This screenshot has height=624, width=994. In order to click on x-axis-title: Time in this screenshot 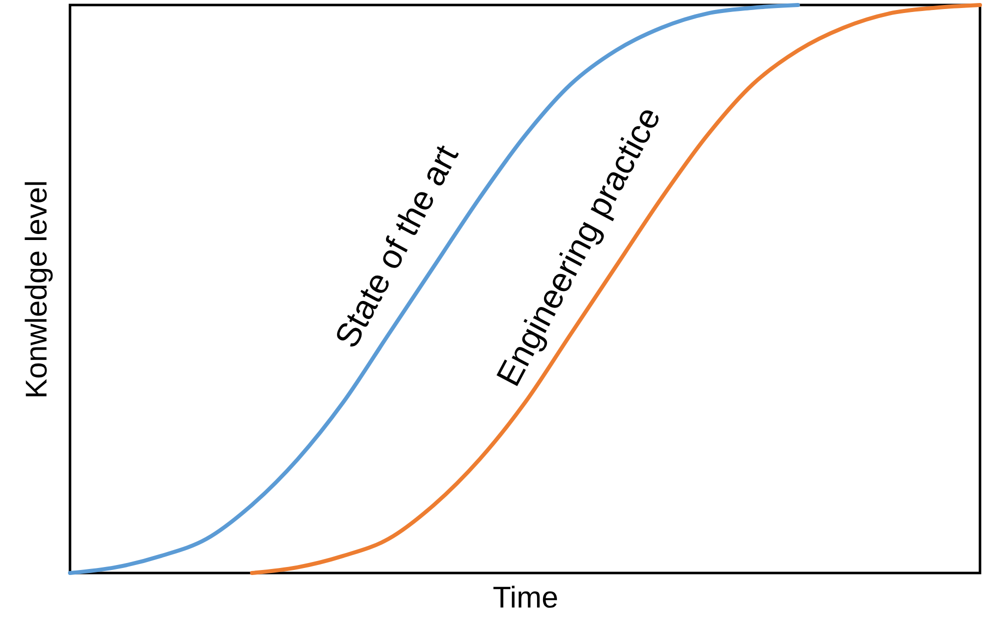, I will do `click(525, 598)`.